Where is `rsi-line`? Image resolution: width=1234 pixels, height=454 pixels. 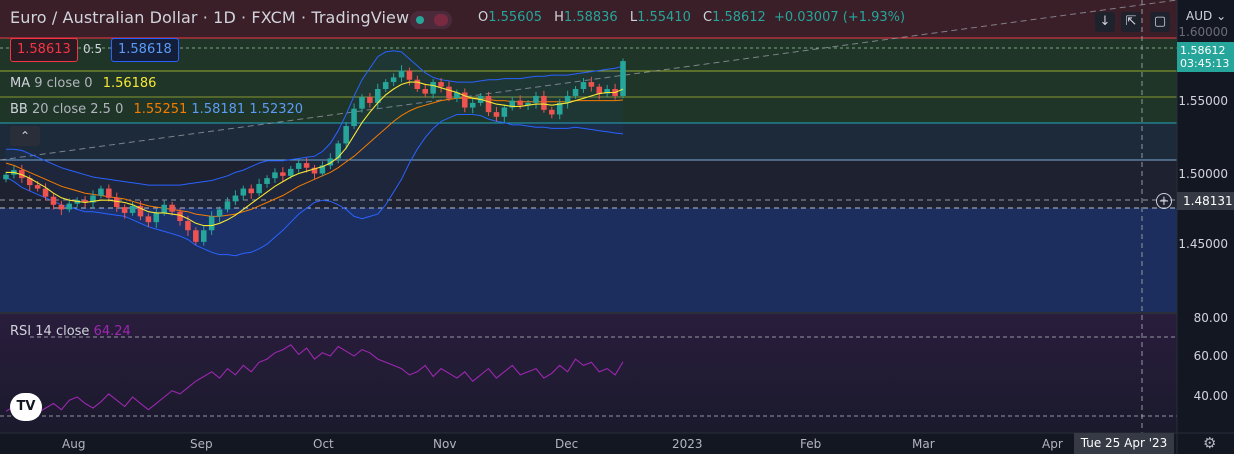
rsi-line is located at coordinates (314, 382).